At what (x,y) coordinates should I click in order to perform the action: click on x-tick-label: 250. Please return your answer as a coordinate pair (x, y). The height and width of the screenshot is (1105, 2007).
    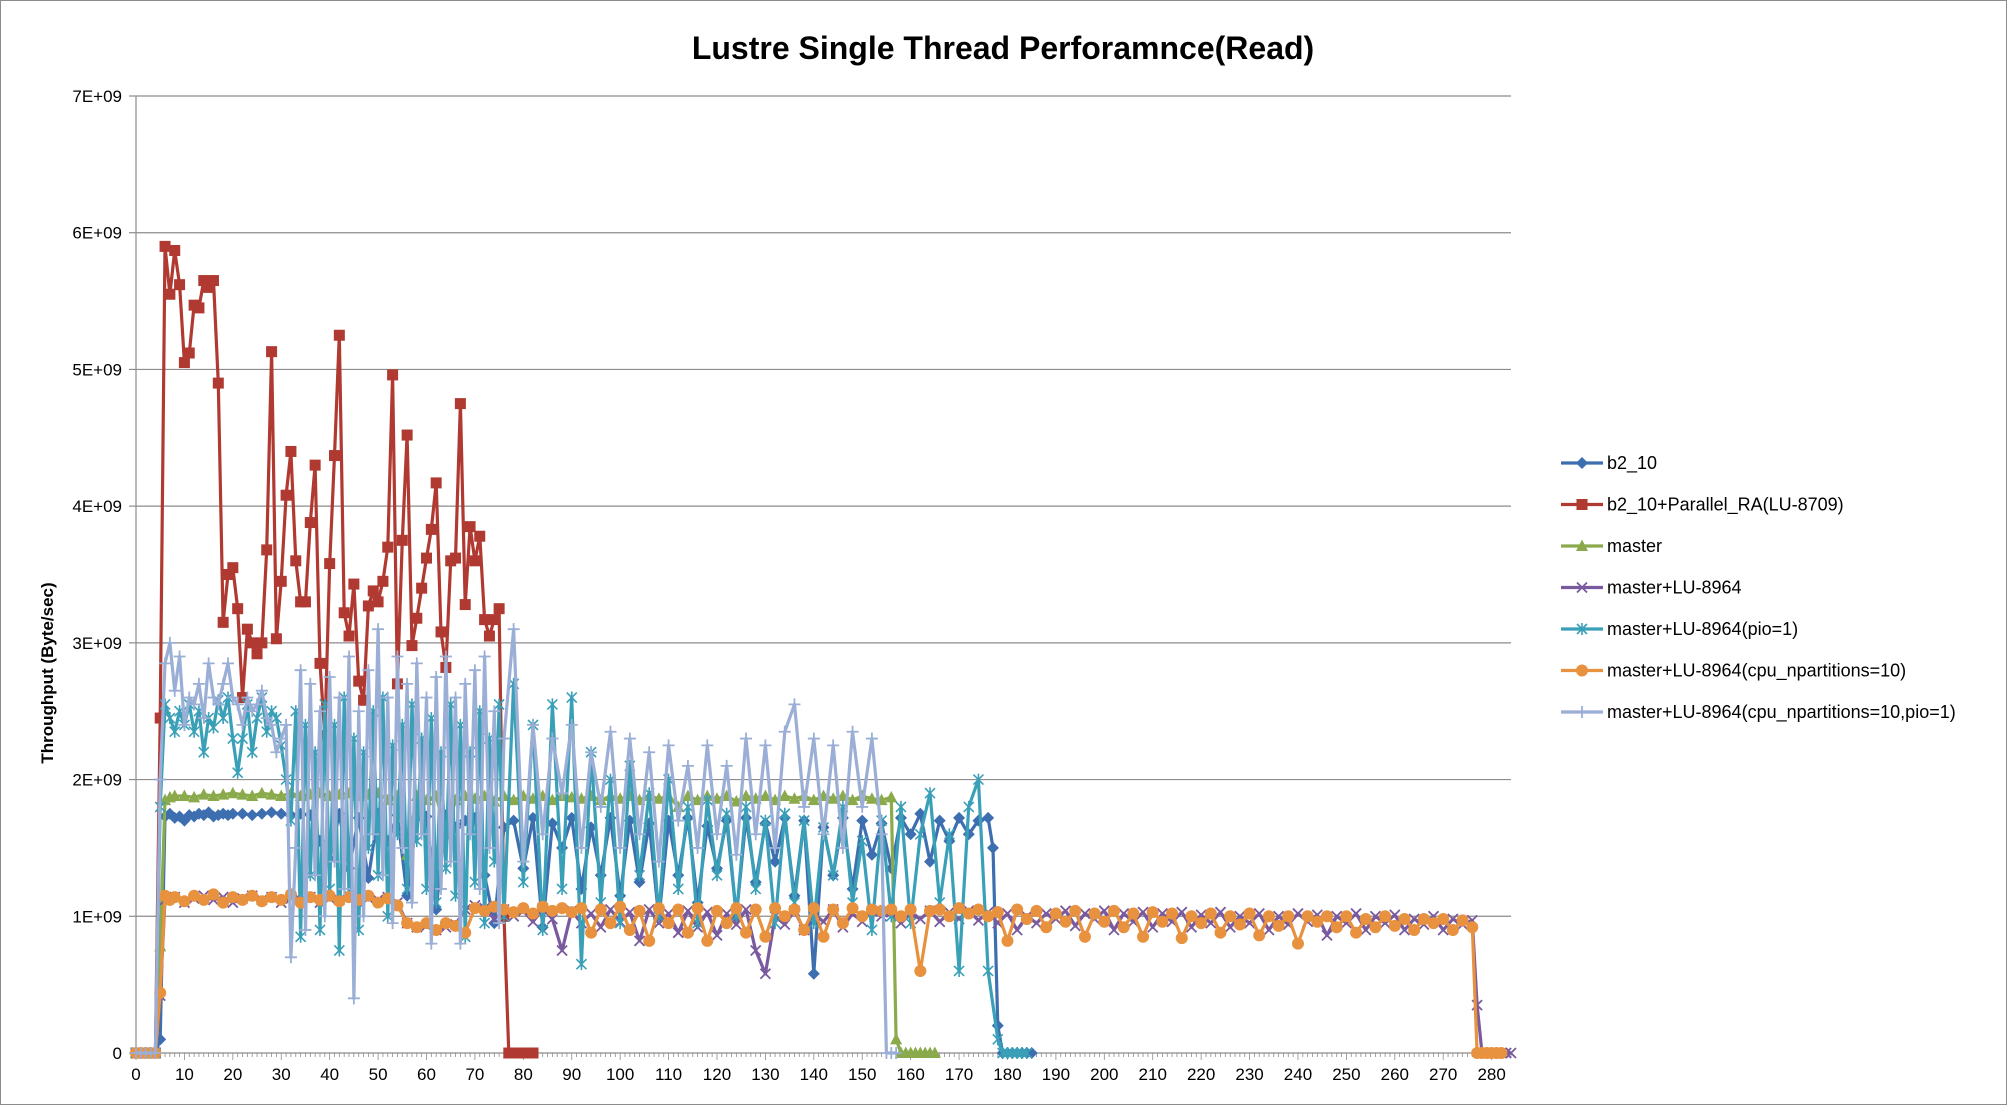
    Looking at the image, I should click on (1346, 1074).